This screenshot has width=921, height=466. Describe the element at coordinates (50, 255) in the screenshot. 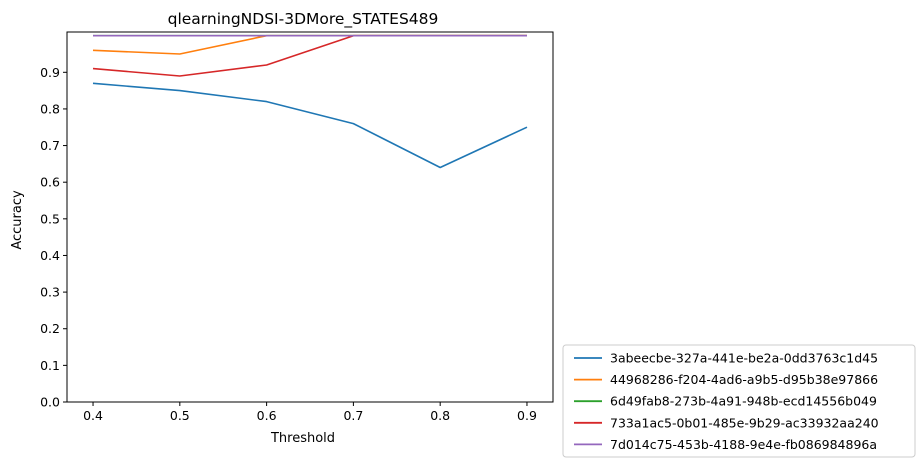

I see `y-tick-label: 0.4` at that location.